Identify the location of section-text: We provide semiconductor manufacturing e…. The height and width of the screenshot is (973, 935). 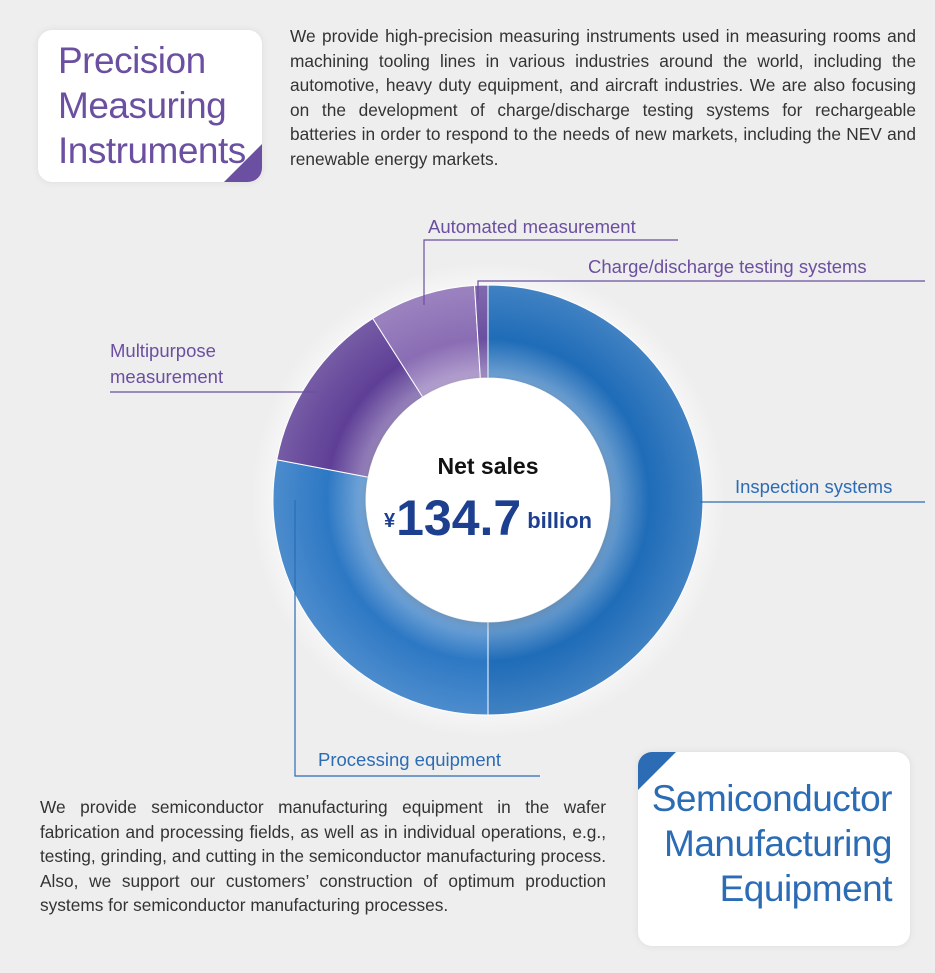
(323, 856).